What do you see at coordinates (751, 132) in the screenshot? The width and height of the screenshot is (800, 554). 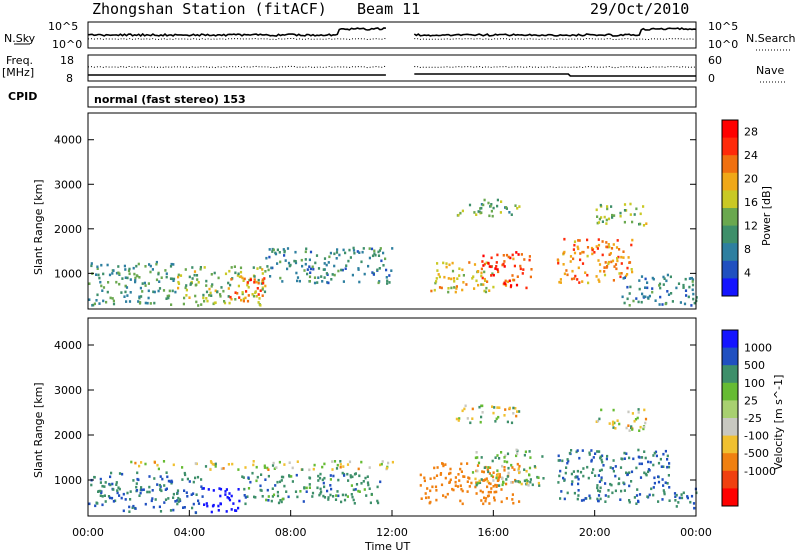 I see `power-colorbar-tick: 28` at bounding box center [751, 132].